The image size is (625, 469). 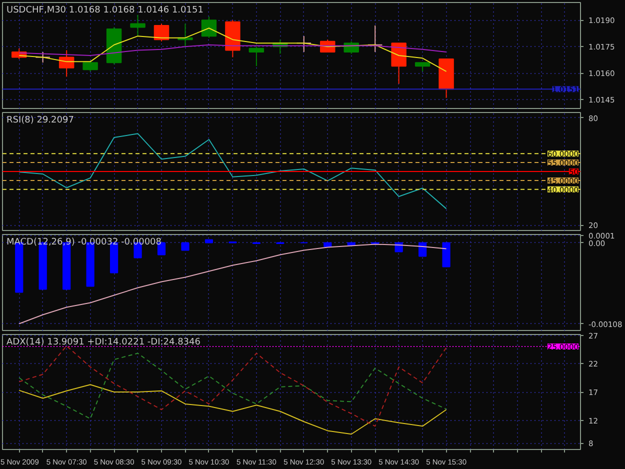 I want to click on chart-title: MACD(12,26,9) -0.00032 -0.00008, so click(x=84, y=243).